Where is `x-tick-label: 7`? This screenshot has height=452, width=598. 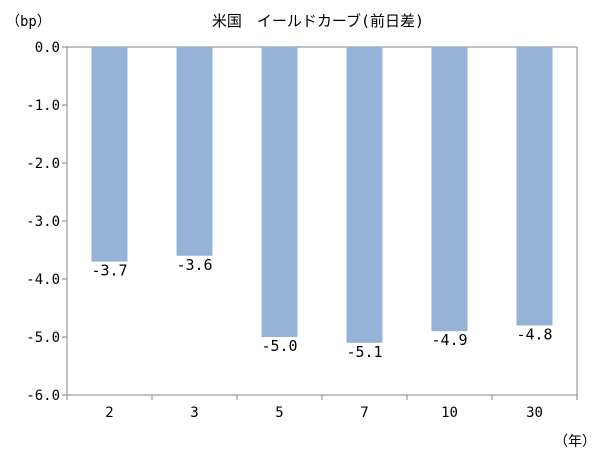 x-tick-label: 7 is located at coordinates (364, 413).